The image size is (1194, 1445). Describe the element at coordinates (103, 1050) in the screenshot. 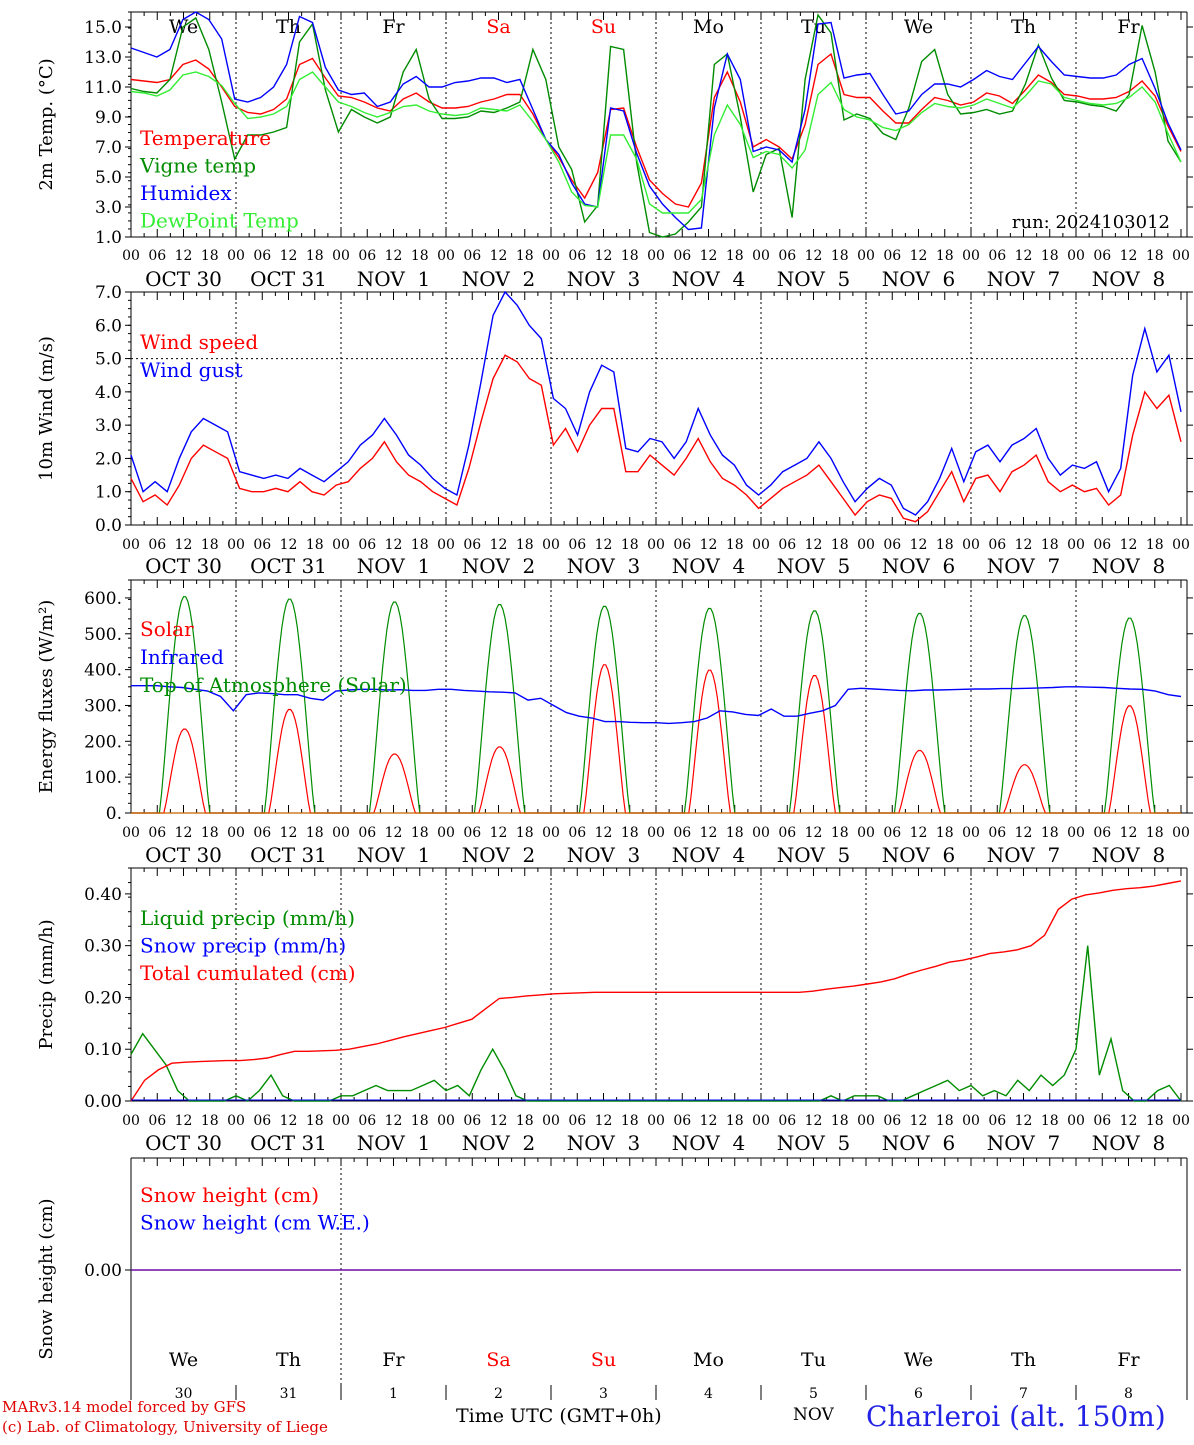

I see `y-tick-label: 0.10` at that location.